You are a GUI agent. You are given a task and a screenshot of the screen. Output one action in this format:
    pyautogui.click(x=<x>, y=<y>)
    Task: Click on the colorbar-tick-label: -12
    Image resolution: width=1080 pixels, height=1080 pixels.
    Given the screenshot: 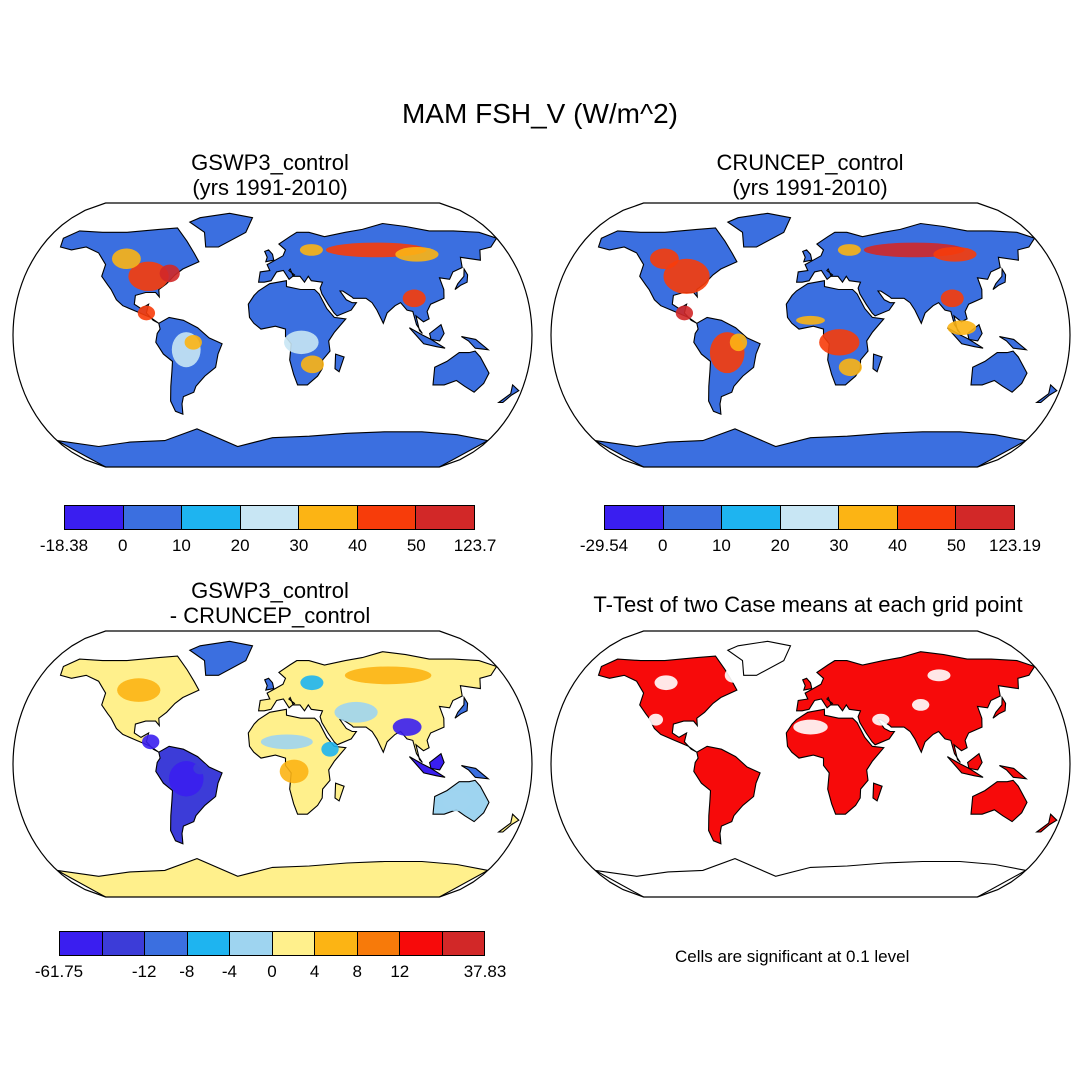 What is the action you would take?
    pyautogui.click(x=144, y=971)
    